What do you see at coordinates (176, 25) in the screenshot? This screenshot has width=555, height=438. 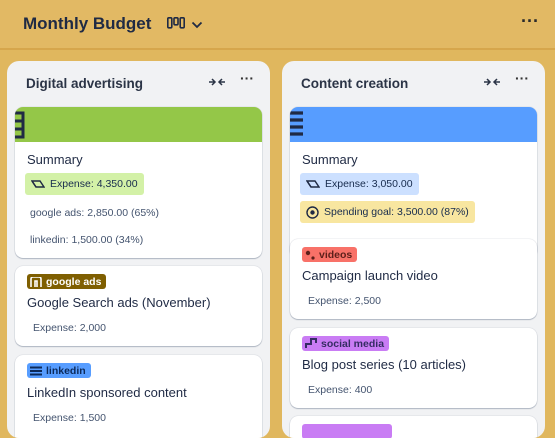 I see `board-view-icon` at bounding box center [176, 25].